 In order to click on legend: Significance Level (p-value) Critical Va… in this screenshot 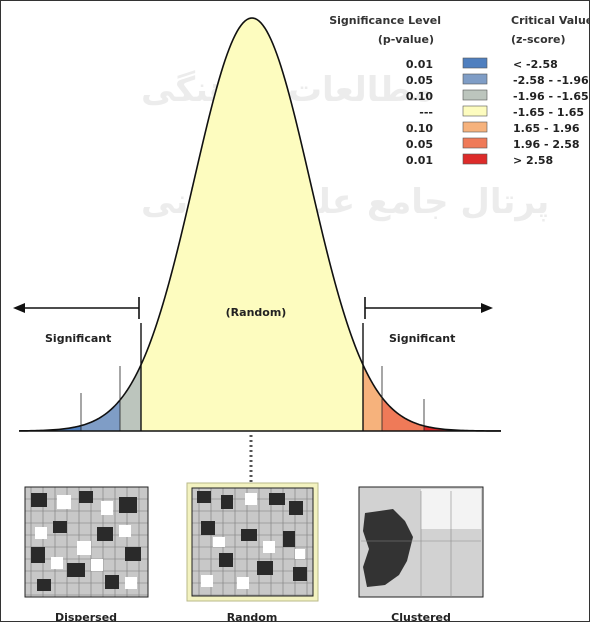, I will do `click(459, 90)`.